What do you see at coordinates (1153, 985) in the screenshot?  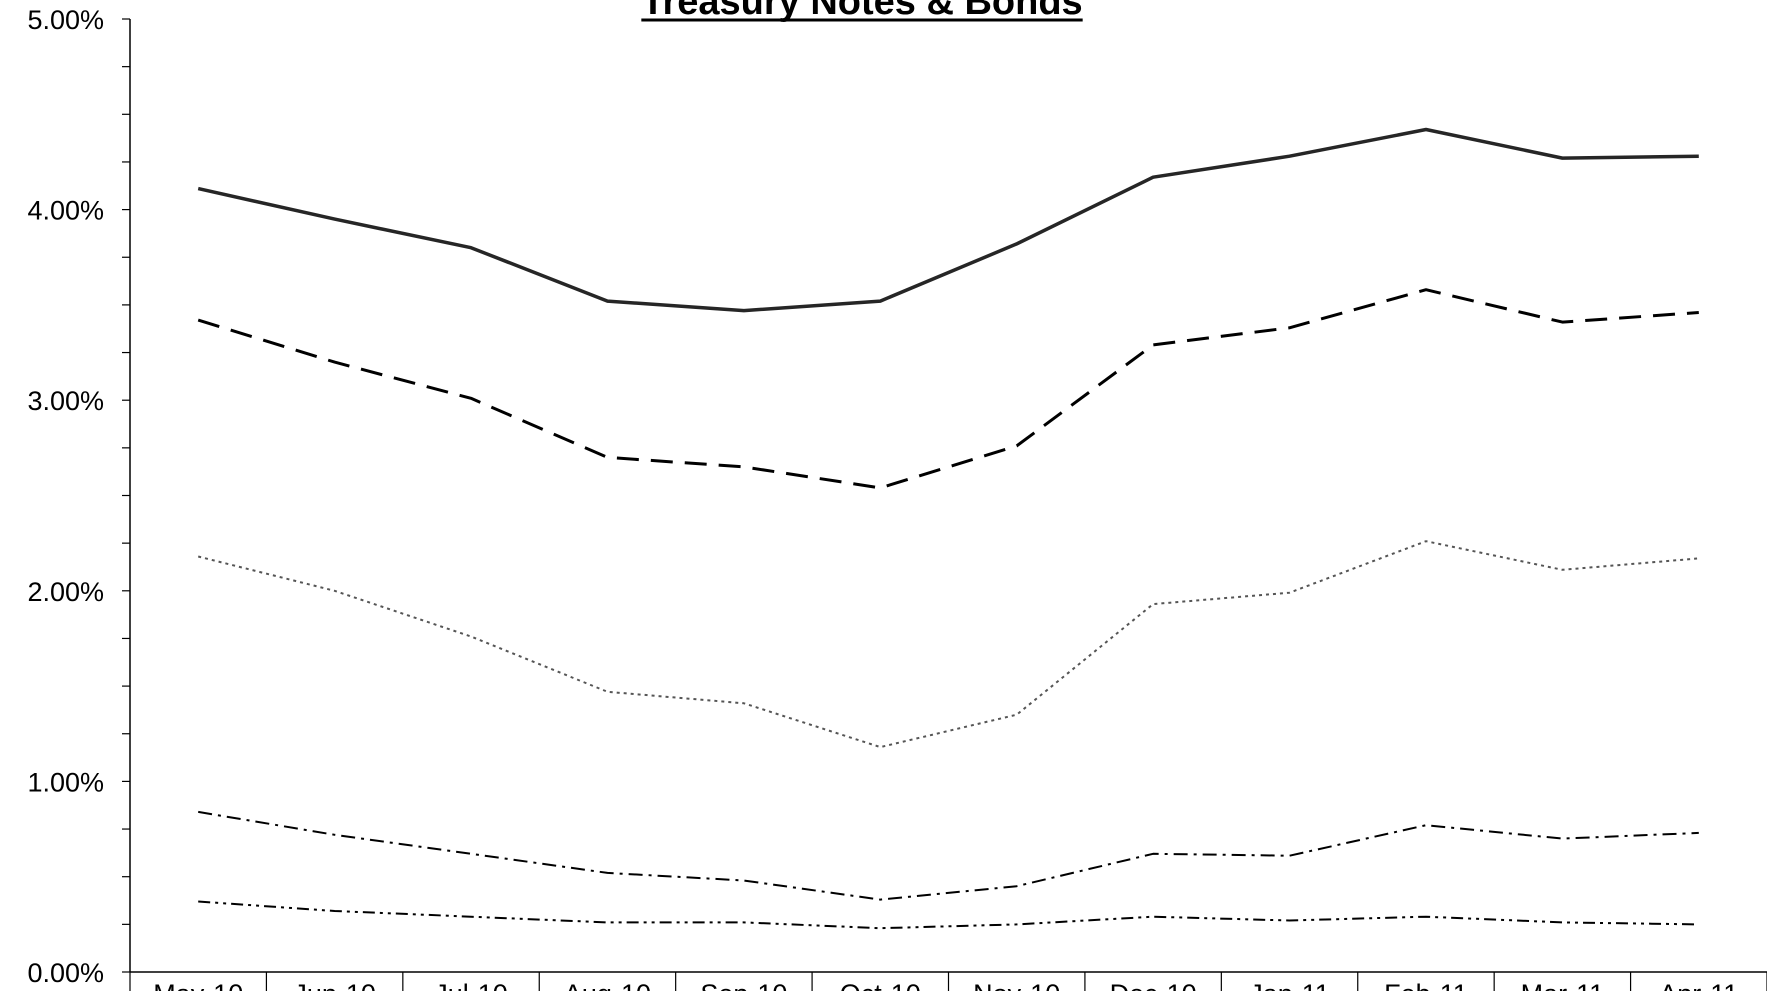 I see `x-tick-label: Dec-10` at bounding box center [1153, 985].